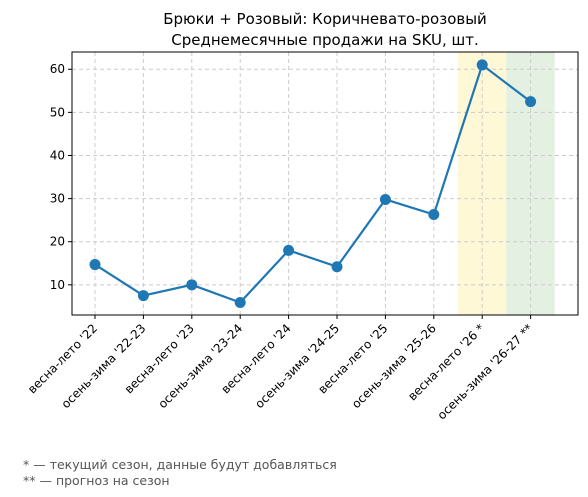  What do you see at coordinates (57, 285) in the screenshot?
I see `y-tick-label: 10` at bounding box center [57, 285].